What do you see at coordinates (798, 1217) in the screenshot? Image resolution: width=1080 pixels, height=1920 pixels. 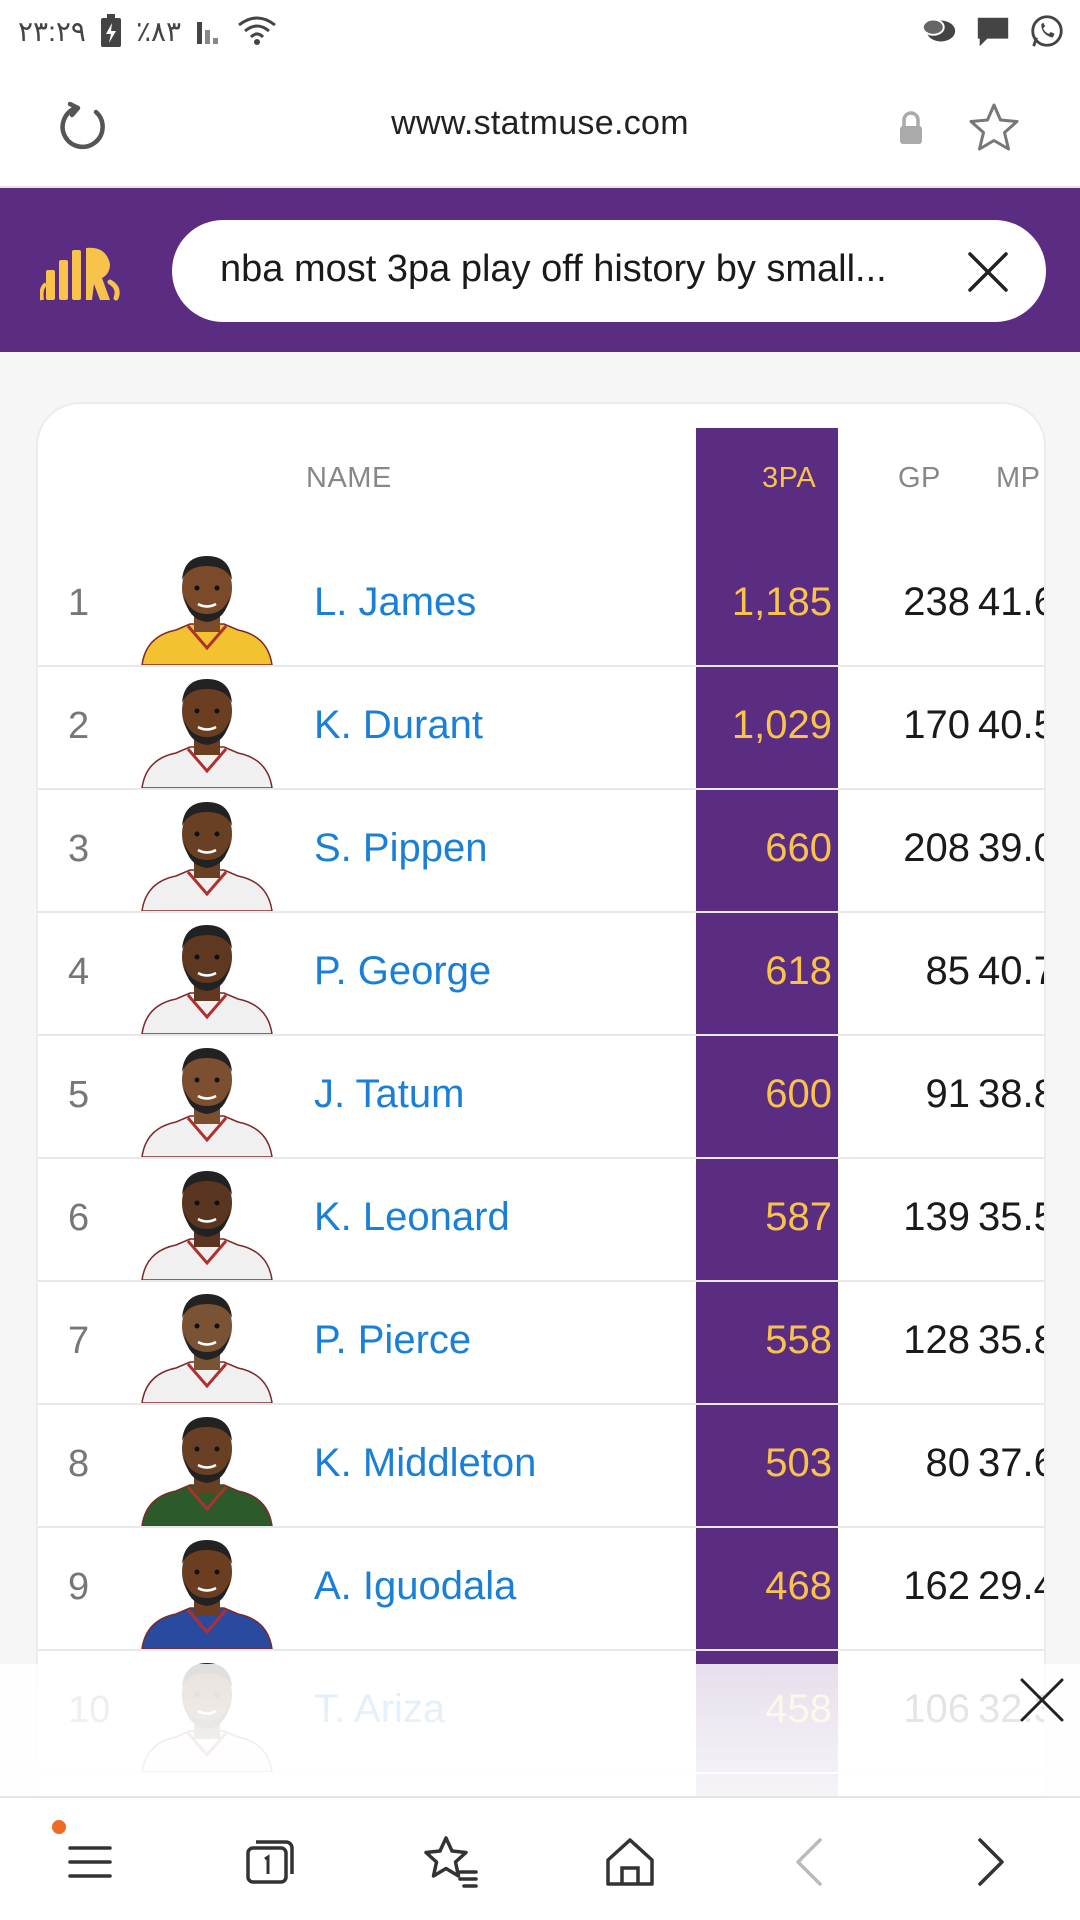 I see `3pa-cell: 587` at bounding box center [798, 1217].